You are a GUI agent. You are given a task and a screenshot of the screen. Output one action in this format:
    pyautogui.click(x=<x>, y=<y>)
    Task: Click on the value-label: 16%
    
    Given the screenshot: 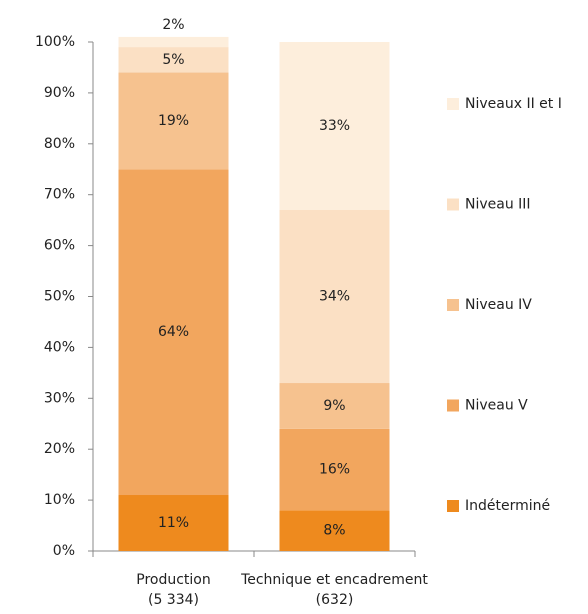 What is the action you would take?
    pyautogui.click(x=334, y=470)
    